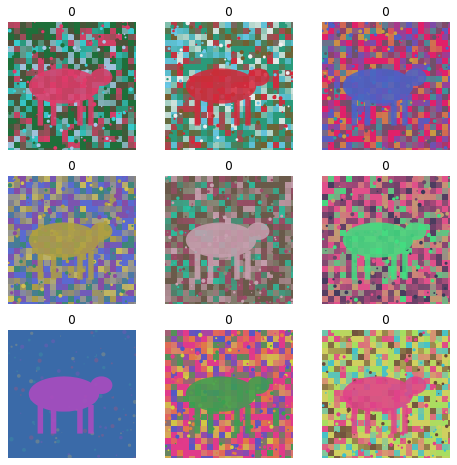 The image size is (457, 465). I want to click on panel-2: 0, so click(229, 77).